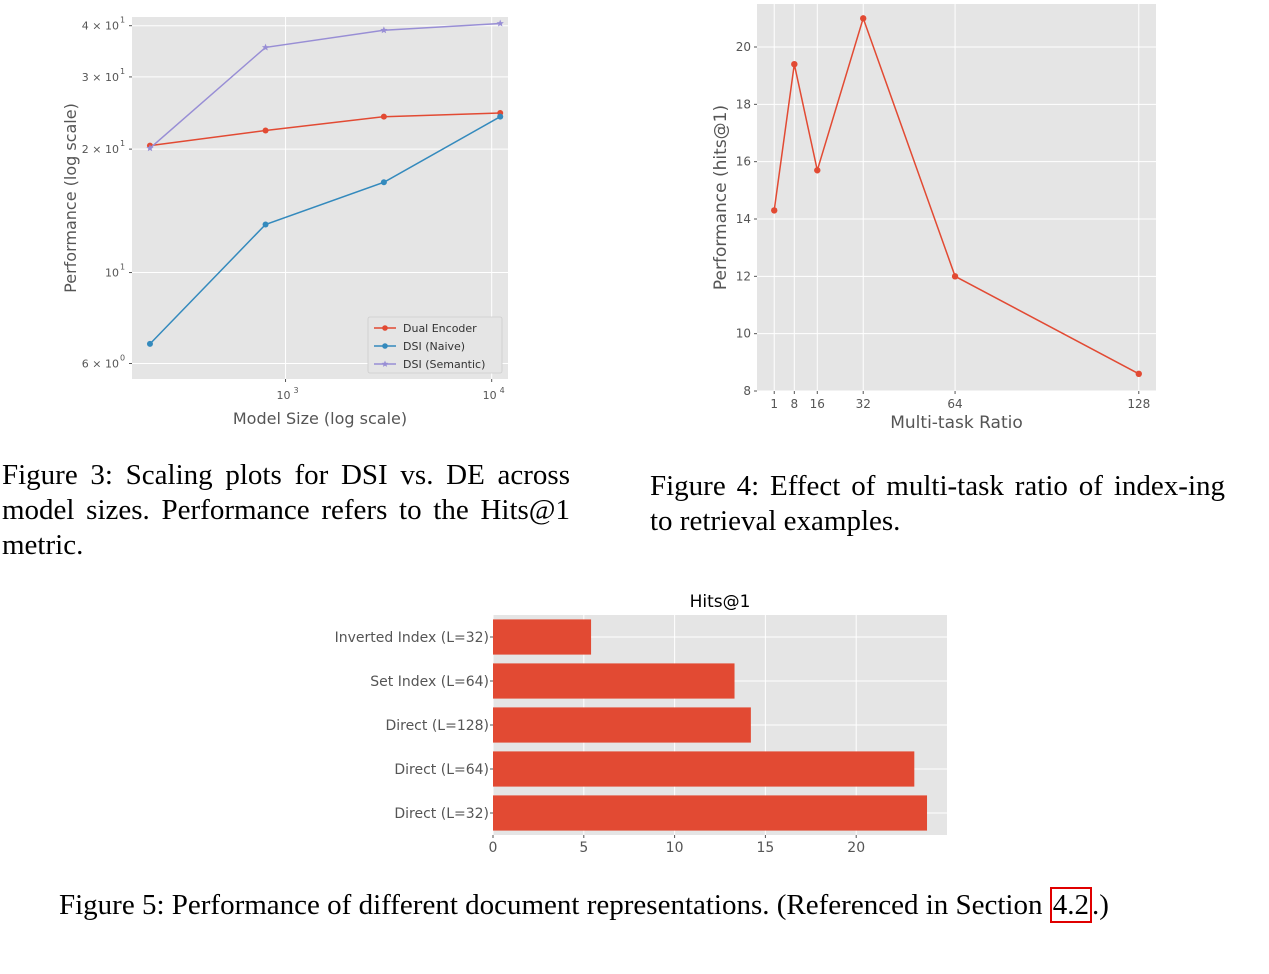 This screenshot has height=974, width=1269. I want to click on y-tick-label: 4 × 10, so click(100, 26).